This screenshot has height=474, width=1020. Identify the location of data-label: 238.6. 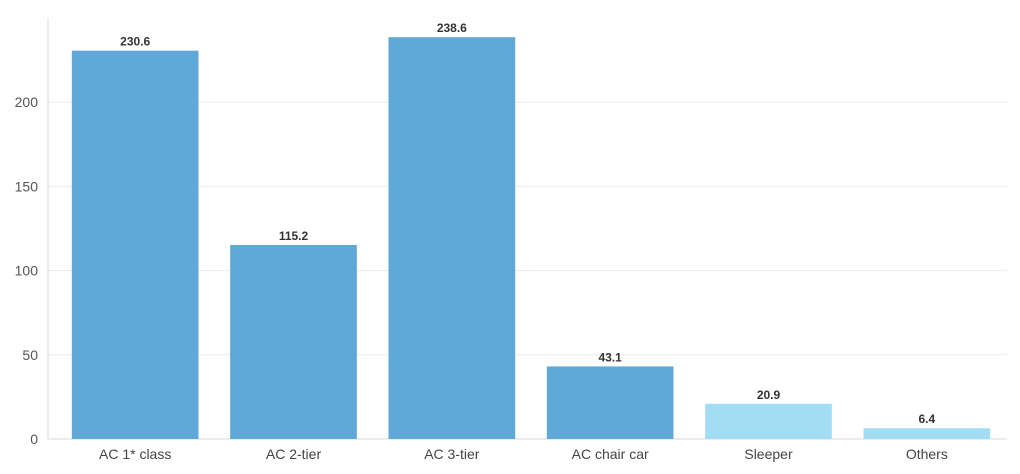
(452, 28).